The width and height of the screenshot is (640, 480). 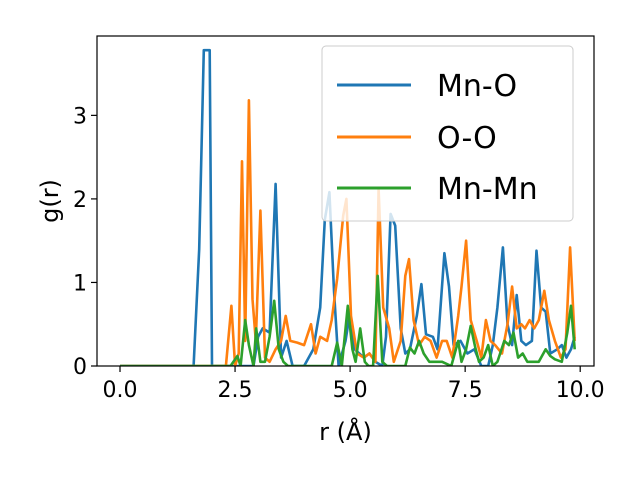 What do you see at coordinates (80, 283) in the screenshot?
I see `y-tick-label: 1` at bounding box center [80, 283].